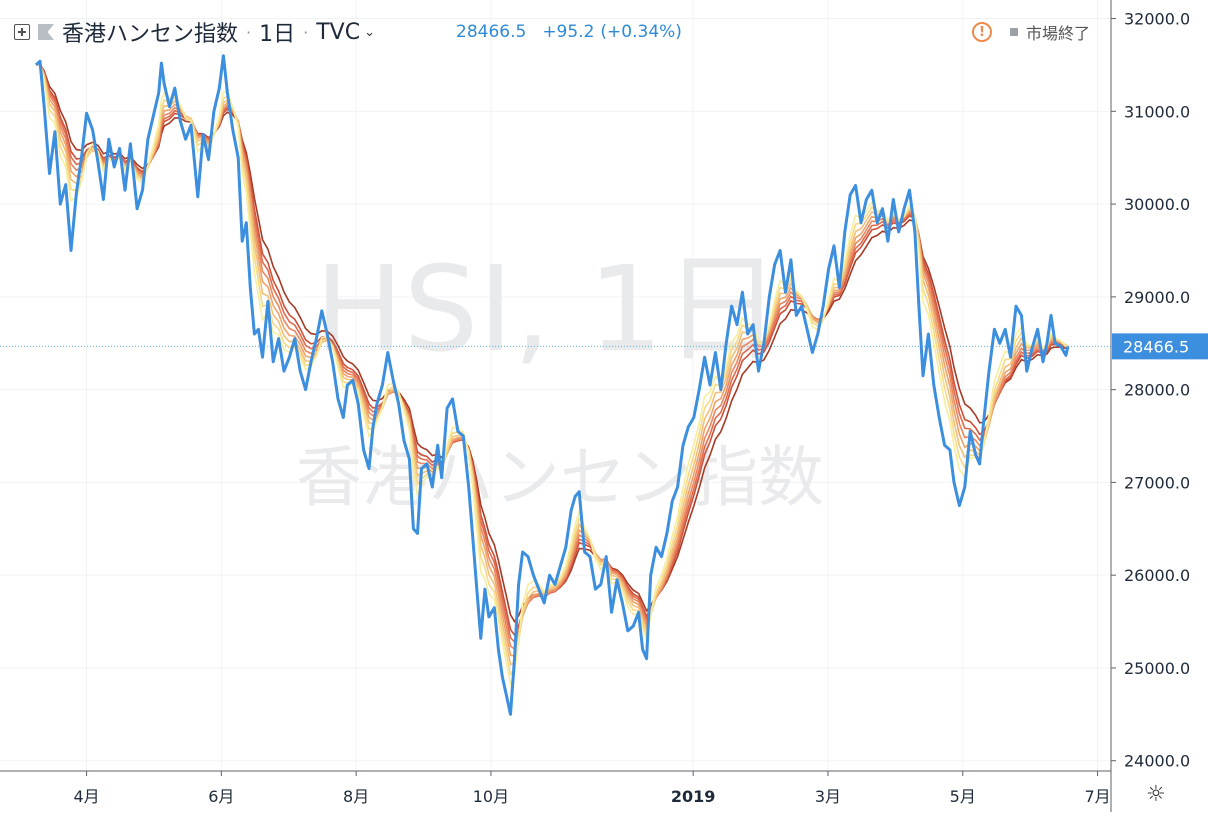 The image size is (1208, 816). What do you see at coordinates (1014, 32) in the screenshot?
I see `status-dot-icon` at bounding box center [1014, 32].